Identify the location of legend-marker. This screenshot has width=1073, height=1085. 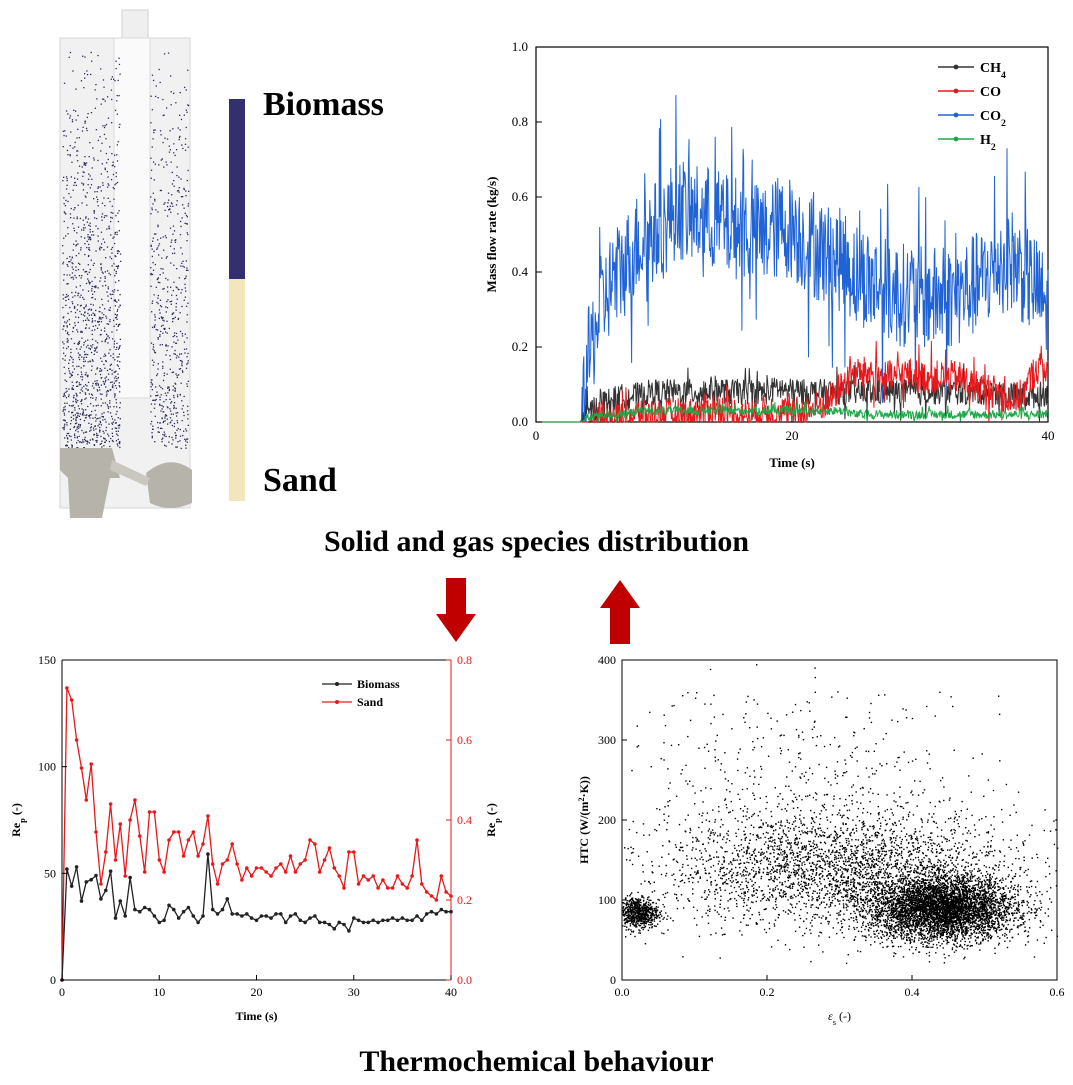
(956, 67).